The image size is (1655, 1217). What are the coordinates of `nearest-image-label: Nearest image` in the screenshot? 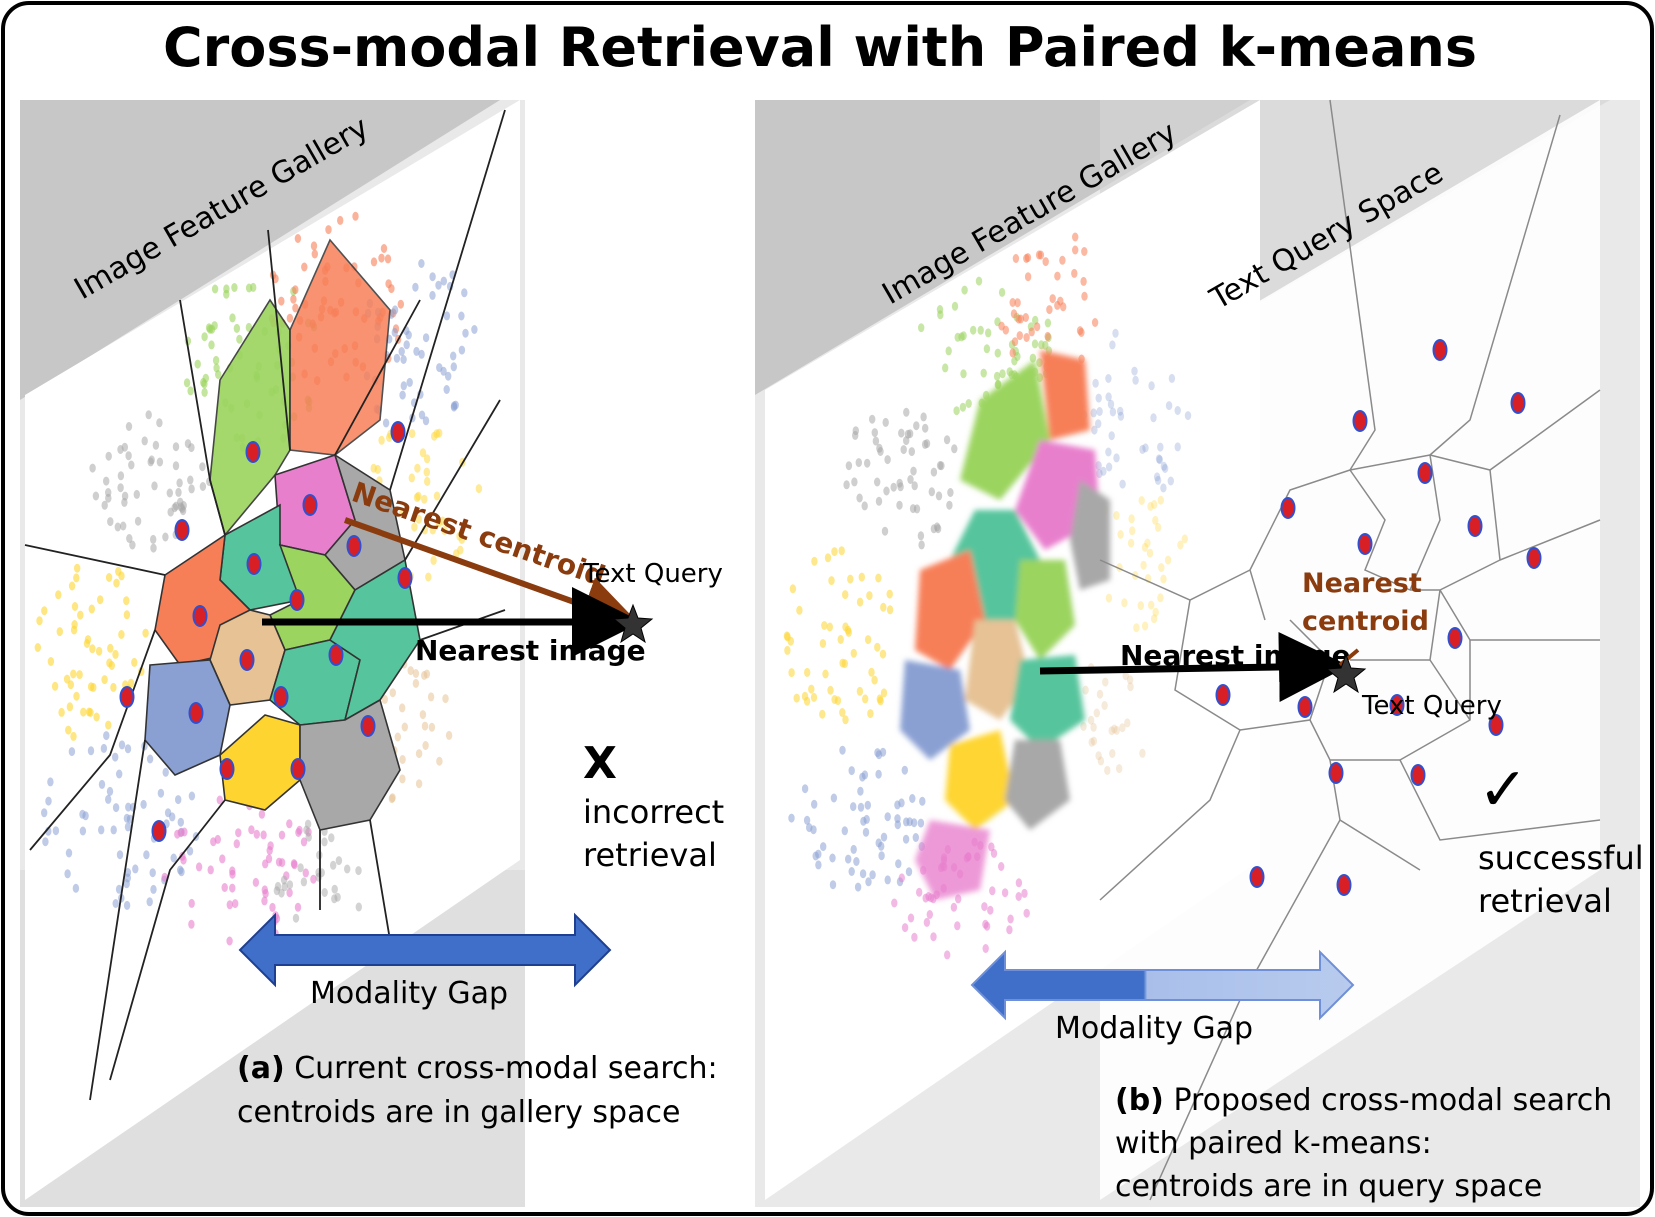 It's located at (530, 650).